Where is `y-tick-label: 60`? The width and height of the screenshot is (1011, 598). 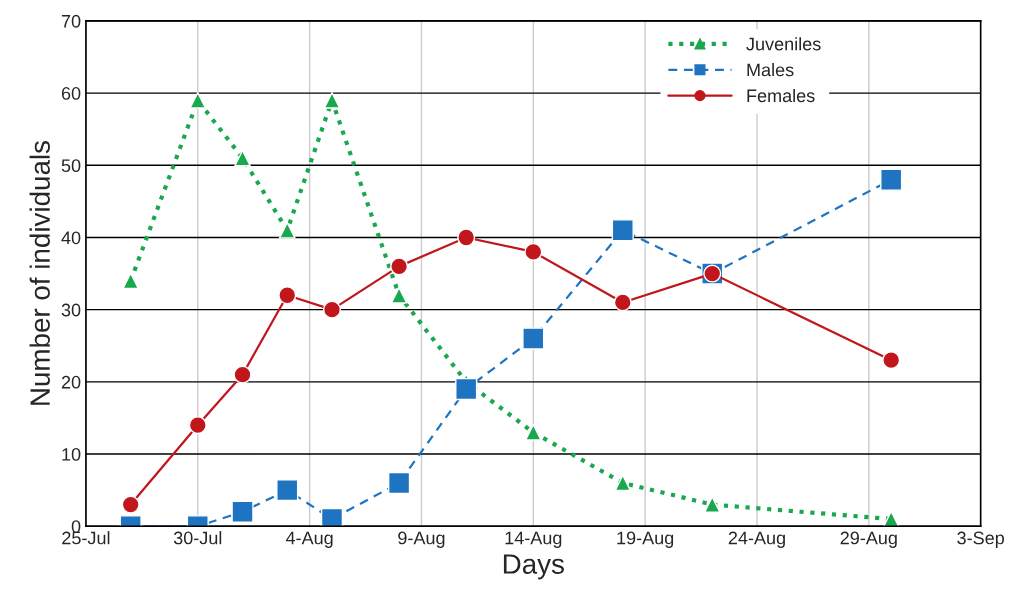
y-tick-label: 60 is located at coordinates (71, 93).